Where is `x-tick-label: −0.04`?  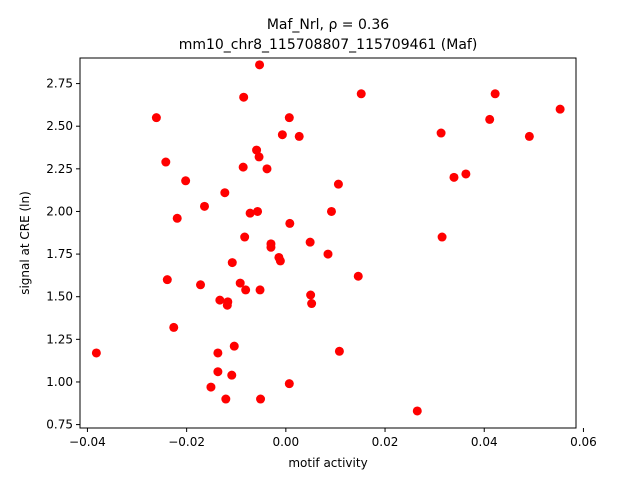
x-tick-label: −0.04 is located at coordinates (87, 442).